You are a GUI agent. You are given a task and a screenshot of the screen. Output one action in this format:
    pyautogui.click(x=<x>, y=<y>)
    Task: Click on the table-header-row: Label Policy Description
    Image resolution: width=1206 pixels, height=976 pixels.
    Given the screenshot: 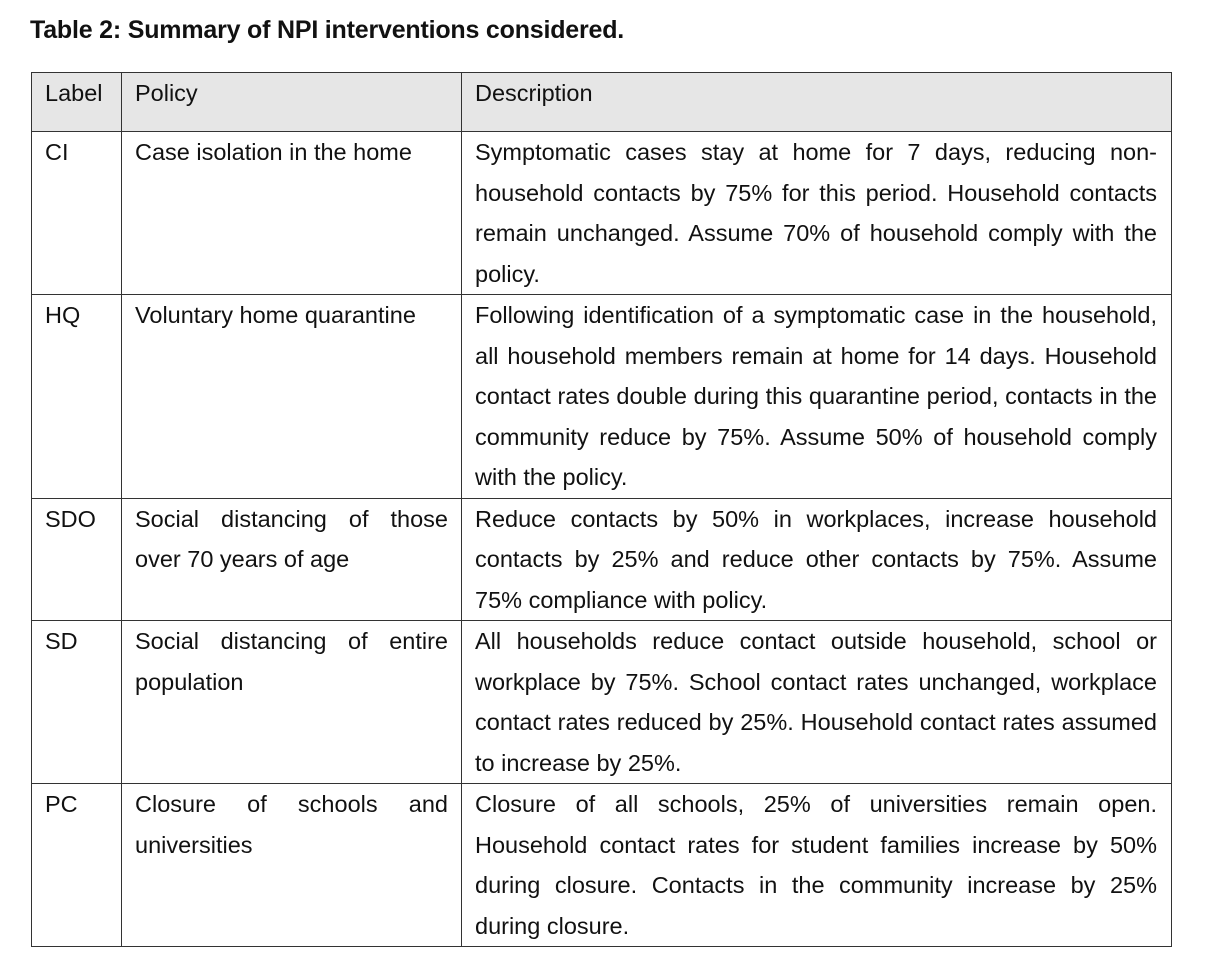 What is the action you would take?
    pyautogui.click(x=601, y=102)
    